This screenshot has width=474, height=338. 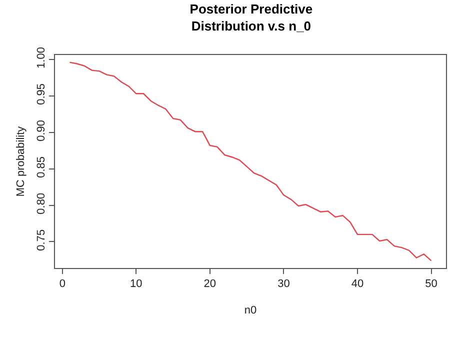 What do you see at coordinates (42, 94) in the screenshot?
I see `y-tick-label: 0.95` at bounding box center [42, 94].